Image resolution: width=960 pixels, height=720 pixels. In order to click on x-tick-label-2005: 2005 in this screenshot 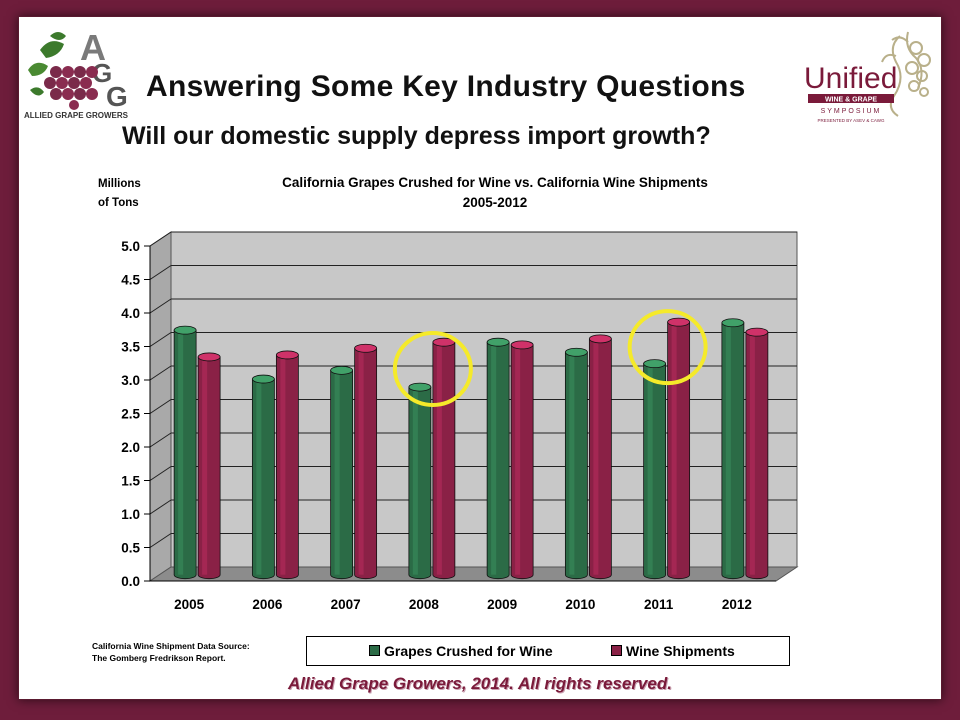, I will do `click(189, 604)`.